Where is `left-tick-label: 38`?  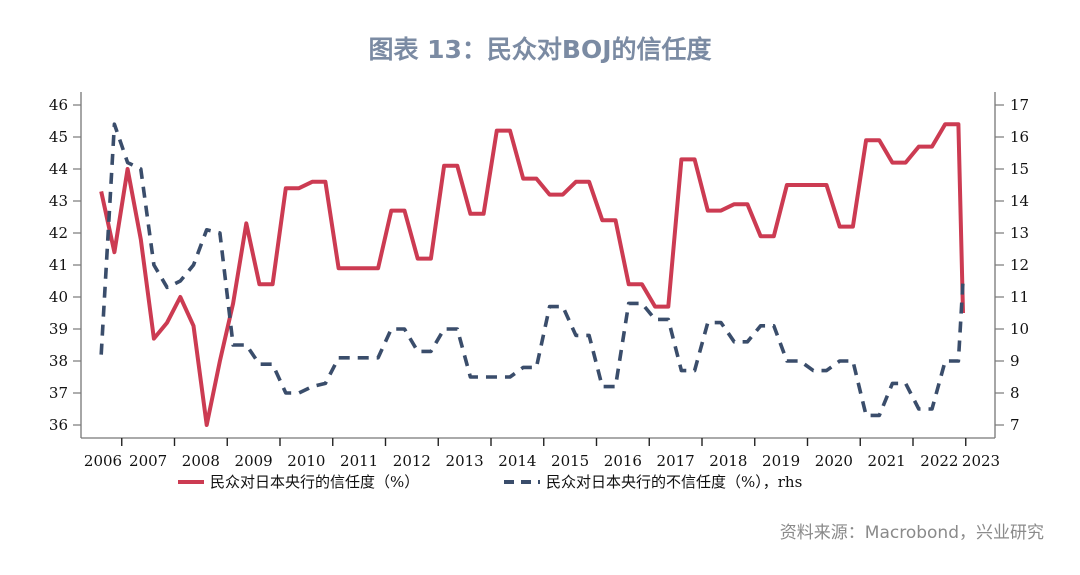 left-tick-label: 38 is located at coordinates (58, 361).